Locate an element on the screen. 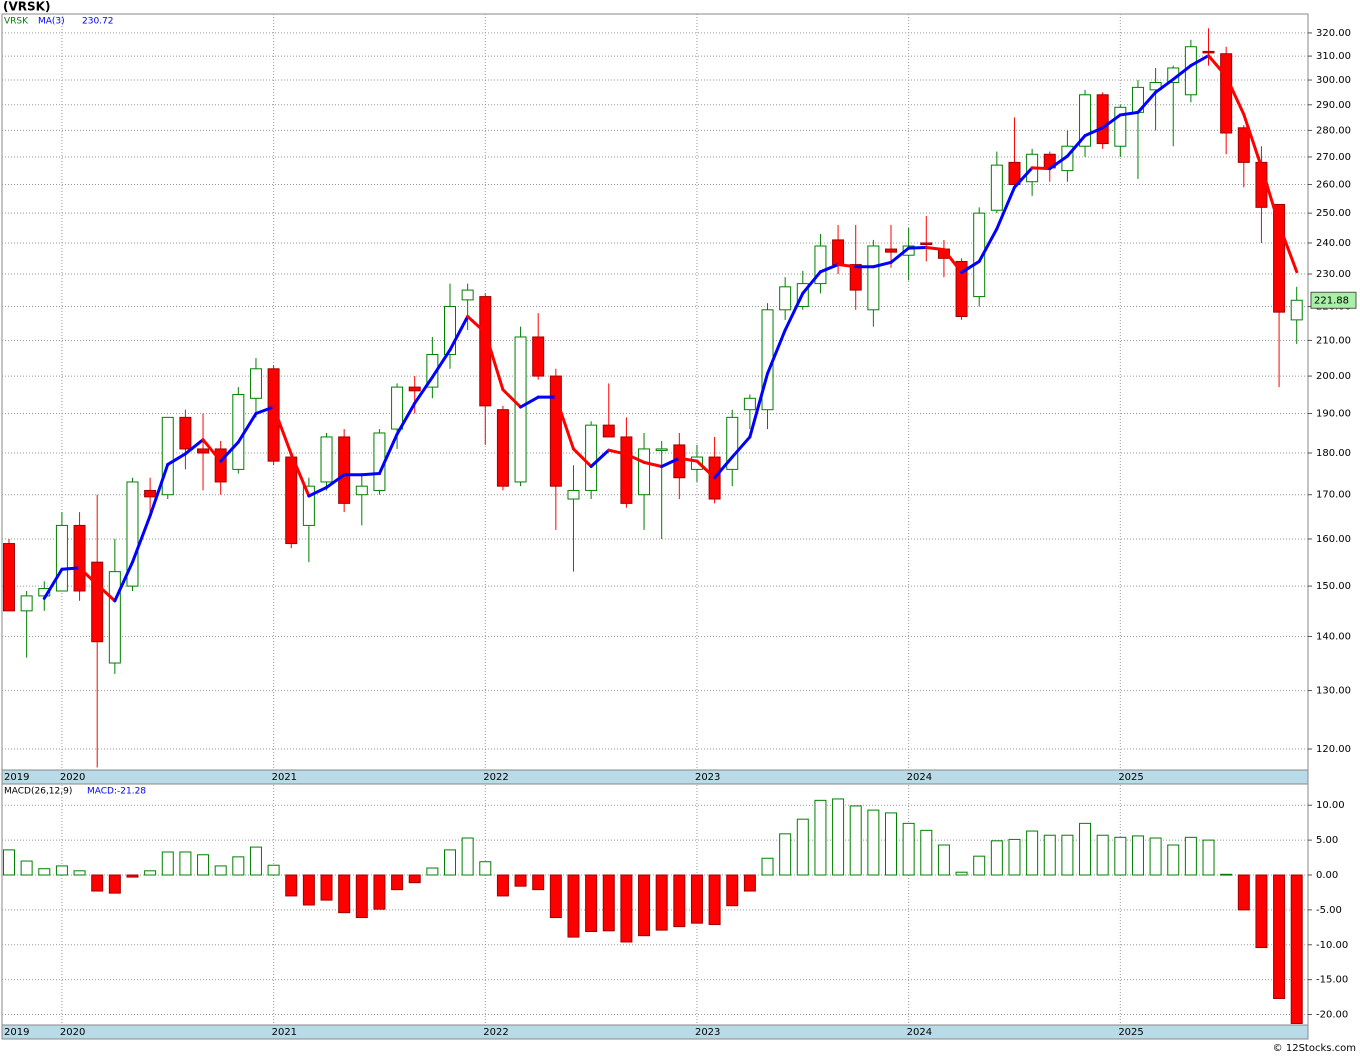 This screenshot has width=1360, height=1056. y-tick-label: 320.00 is located at coordinates (1333, 33).